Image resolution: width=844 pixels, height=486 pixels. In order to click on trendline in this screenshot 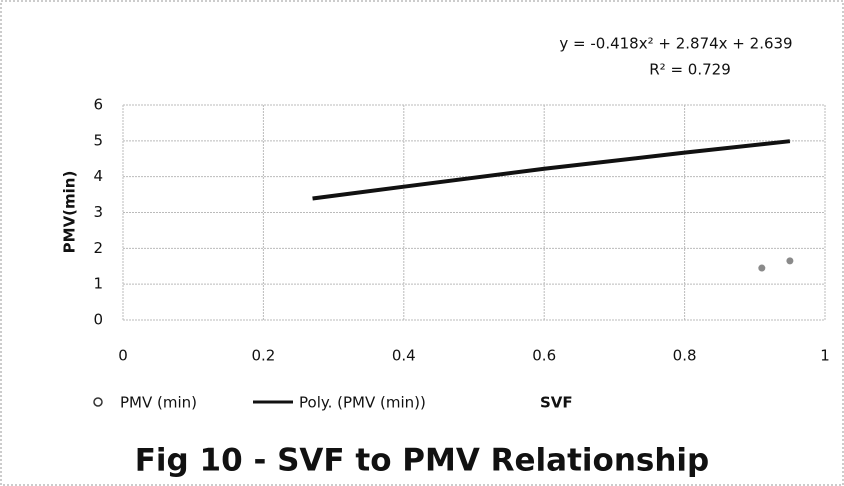, I will do `click(551, 170)`.